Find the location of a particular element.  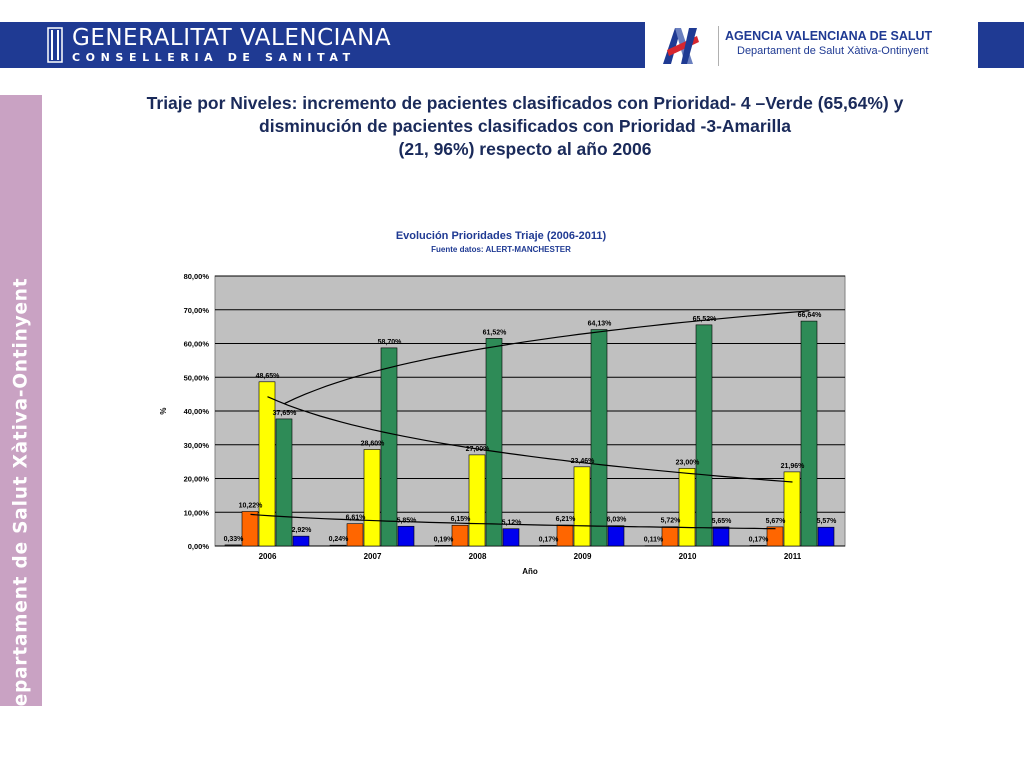

x-tick-label: 2006 is located at coordinates (268, 556).